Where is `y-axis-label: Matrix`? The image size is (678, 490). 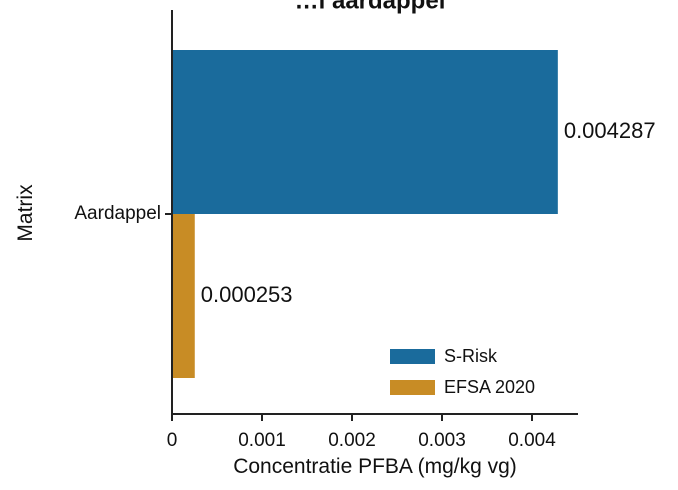 y-axis-label: Matrix is located at coordinates (25, 213).